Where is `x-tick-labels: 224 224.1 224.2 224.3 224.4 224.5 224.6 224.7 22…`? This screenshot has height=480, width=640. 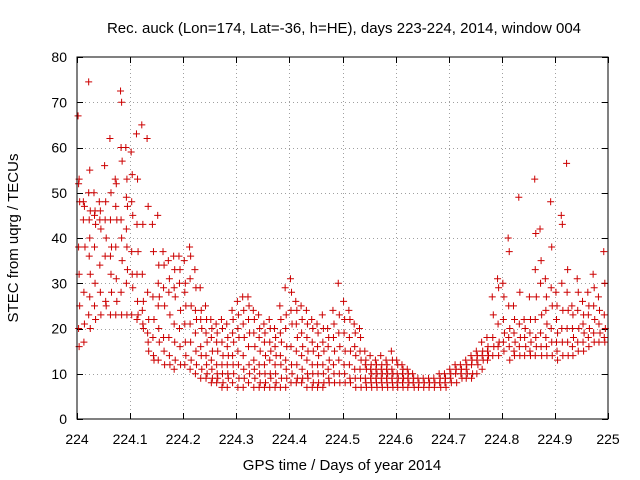 x-tick-labels: 224 224.1 224.2 224.3 224.4 224.5 224.6 224.7 22… is located at coordinates (342, 439).